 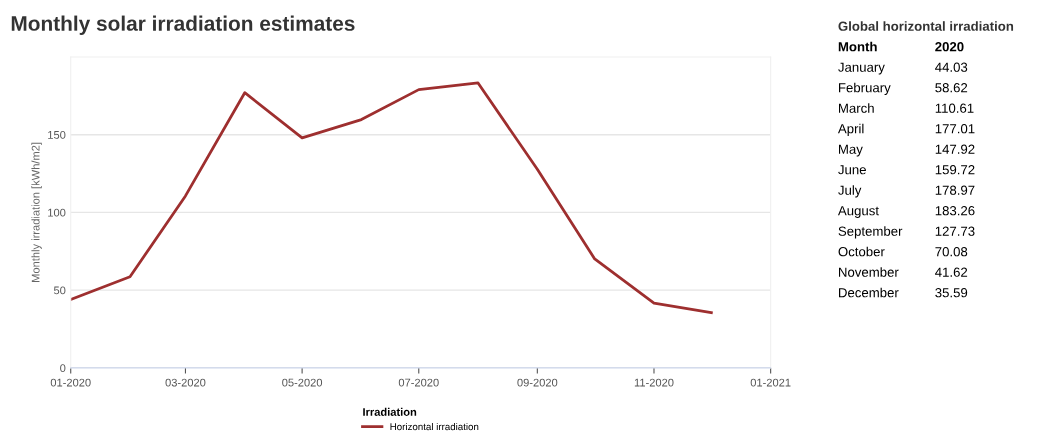 What do you see at coordinates (63, 368) in the screenshot?
I see `y-tick-label: 0` at bounding box center [63, 368].